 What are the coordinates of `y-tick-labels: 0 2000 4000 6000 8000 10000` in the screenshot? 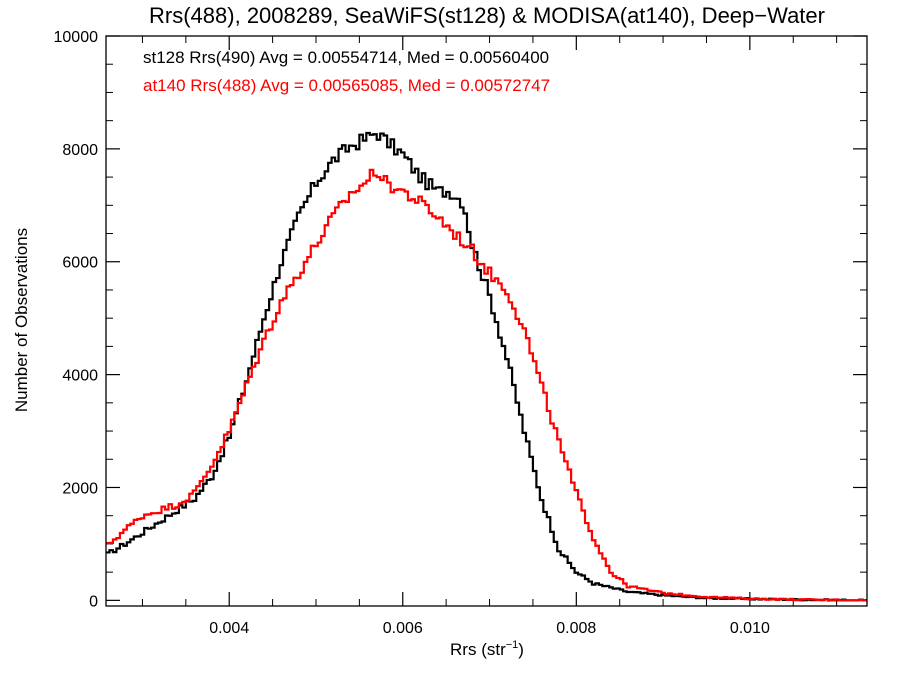 It's located at (76, 319).